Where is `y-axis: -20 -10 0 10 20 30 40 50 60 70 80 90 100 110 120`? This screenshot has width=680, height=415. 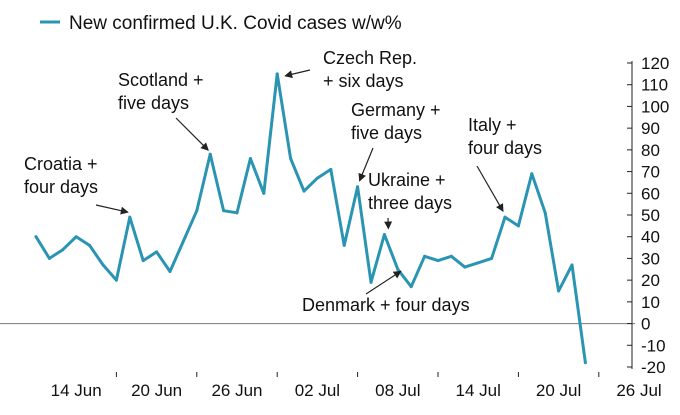 y-axis: -20 -10 0 10 20 30 40 50 60 70 80 90 100 110 120 is located at coordinates (648, 215).